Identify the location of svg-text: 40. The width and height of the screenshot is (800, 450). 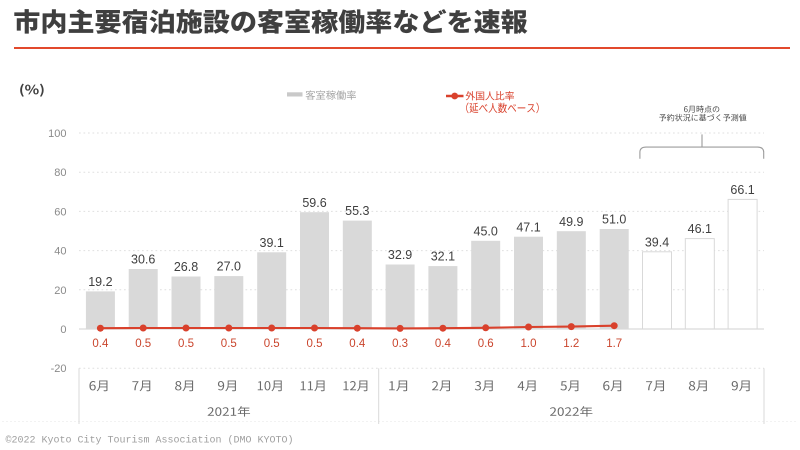
(60, 252).